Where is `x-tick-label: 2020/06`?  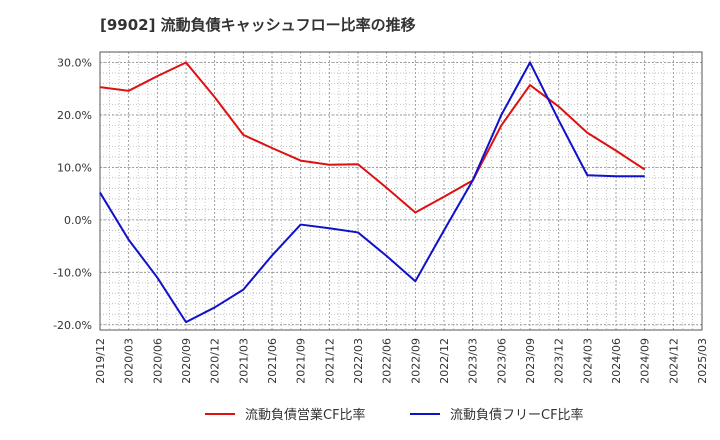
x-tick-label: 2020/06 is located at coordinates (157, 361).